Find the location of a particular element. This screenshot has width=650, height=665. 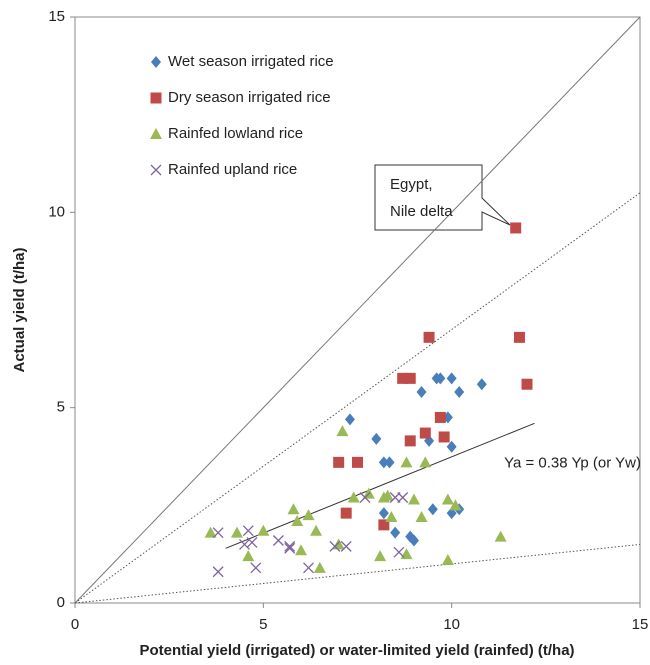

annotation-box is located at coordinates (442, 197).